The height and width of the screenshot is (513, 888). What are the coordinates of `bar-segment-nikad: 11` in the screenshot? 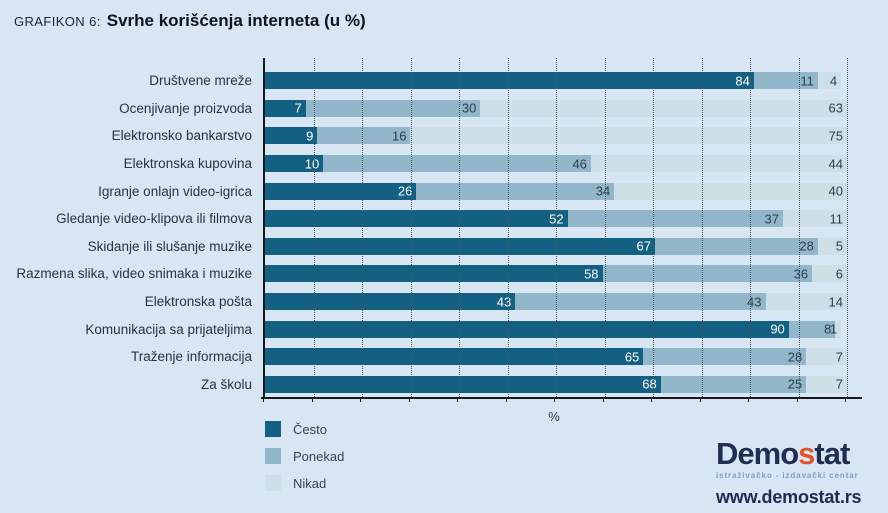 It's located at (814, 219).